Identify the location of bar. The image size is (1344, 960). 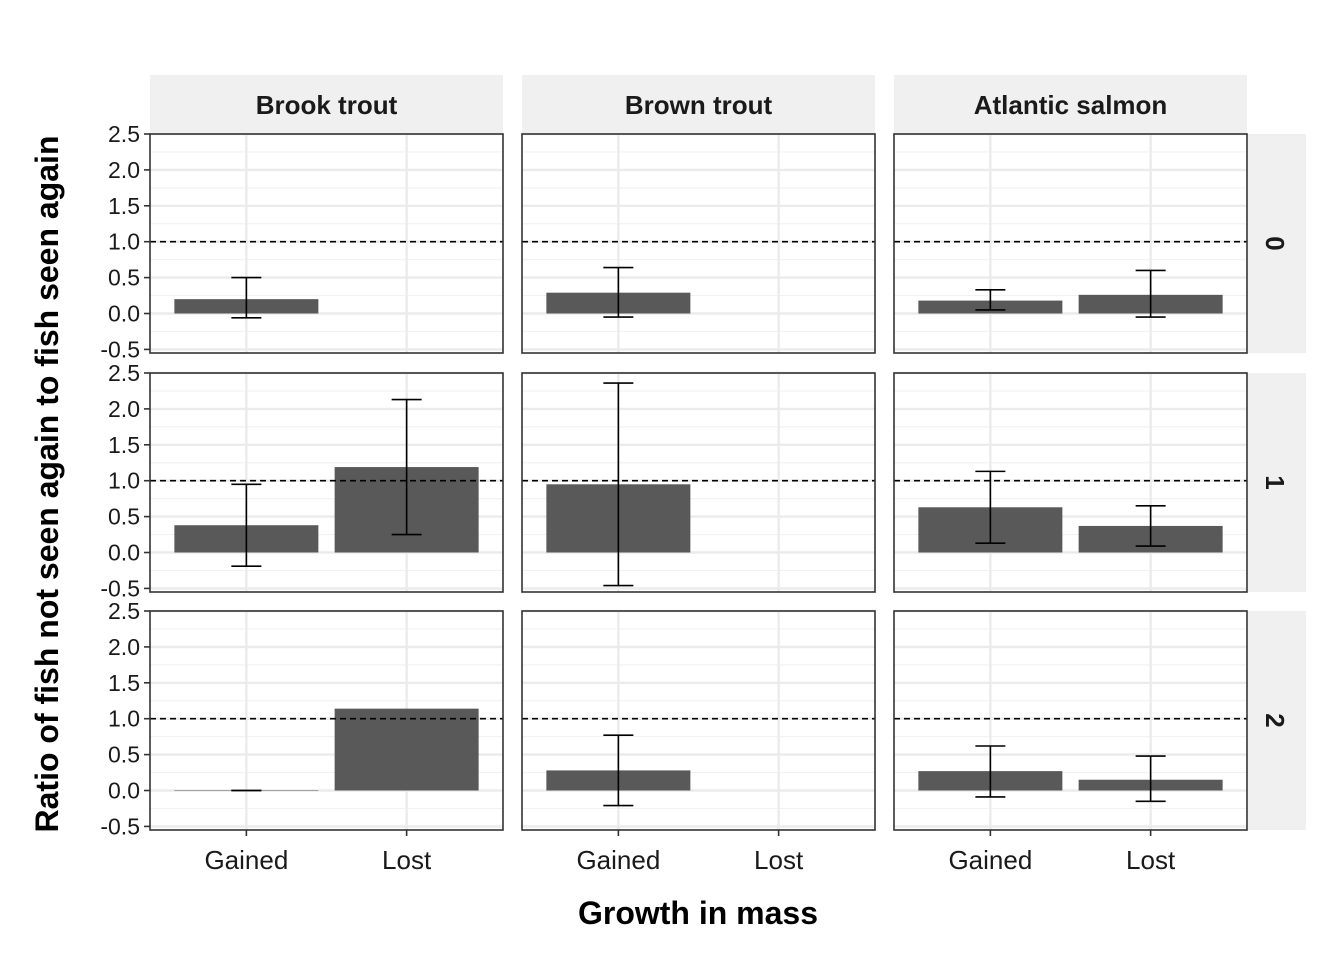
(406, 749).